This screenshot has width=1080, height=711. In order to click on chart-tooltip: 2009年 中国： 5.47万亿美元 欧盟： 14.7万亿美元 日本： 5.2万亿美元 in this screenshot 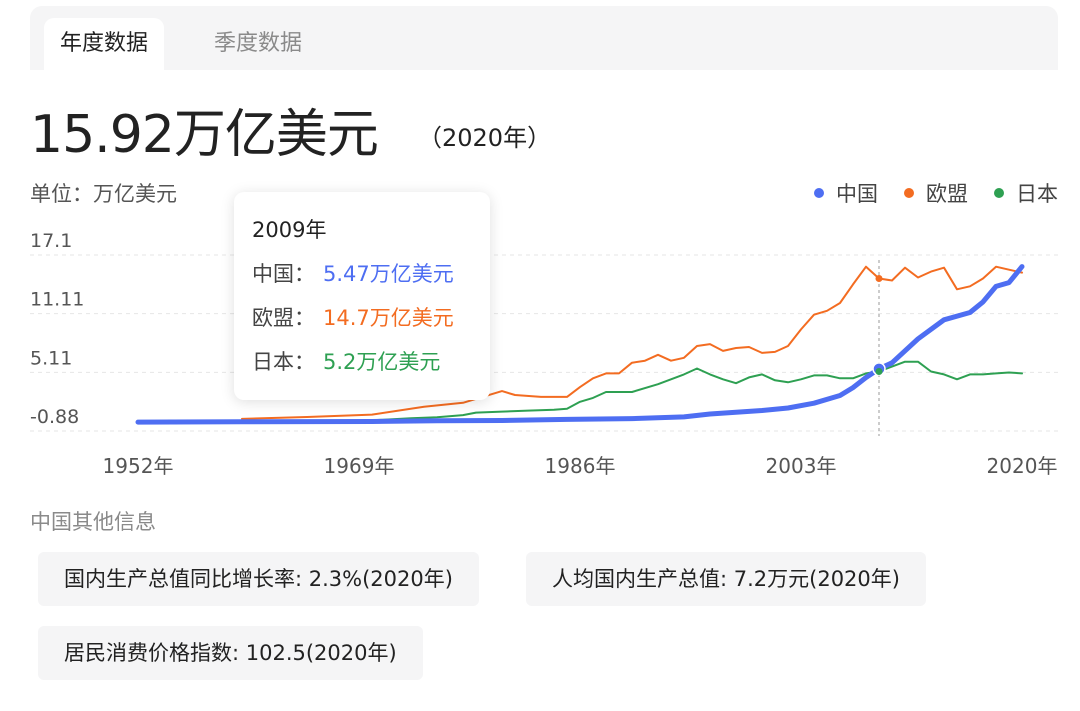, I will do `click(362, 296)`.